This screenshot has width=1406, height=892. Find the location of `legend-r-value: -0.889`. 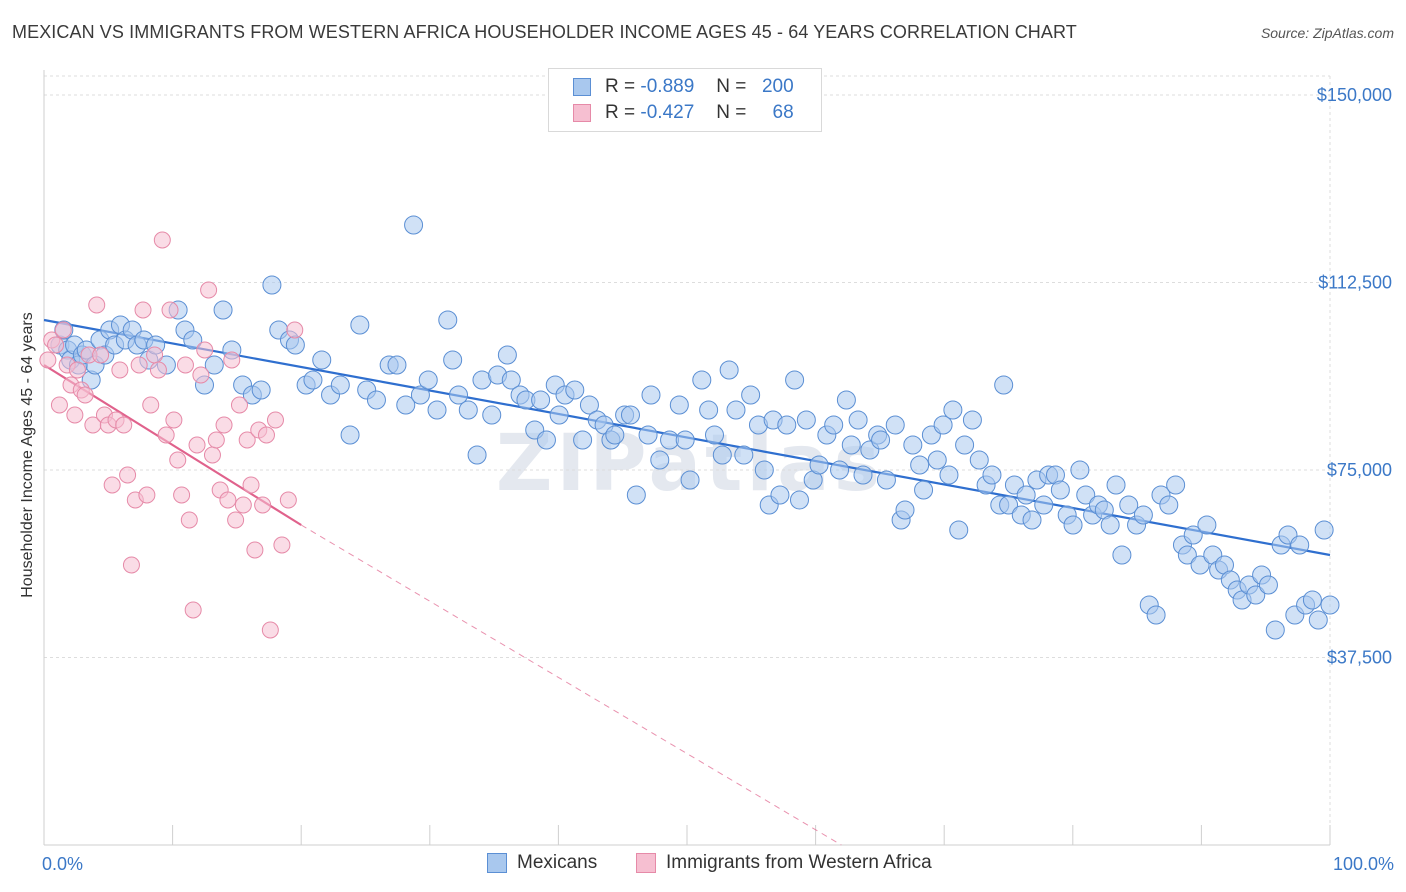

legend-r-value: -0.889 is located at coordinates (667, 86).